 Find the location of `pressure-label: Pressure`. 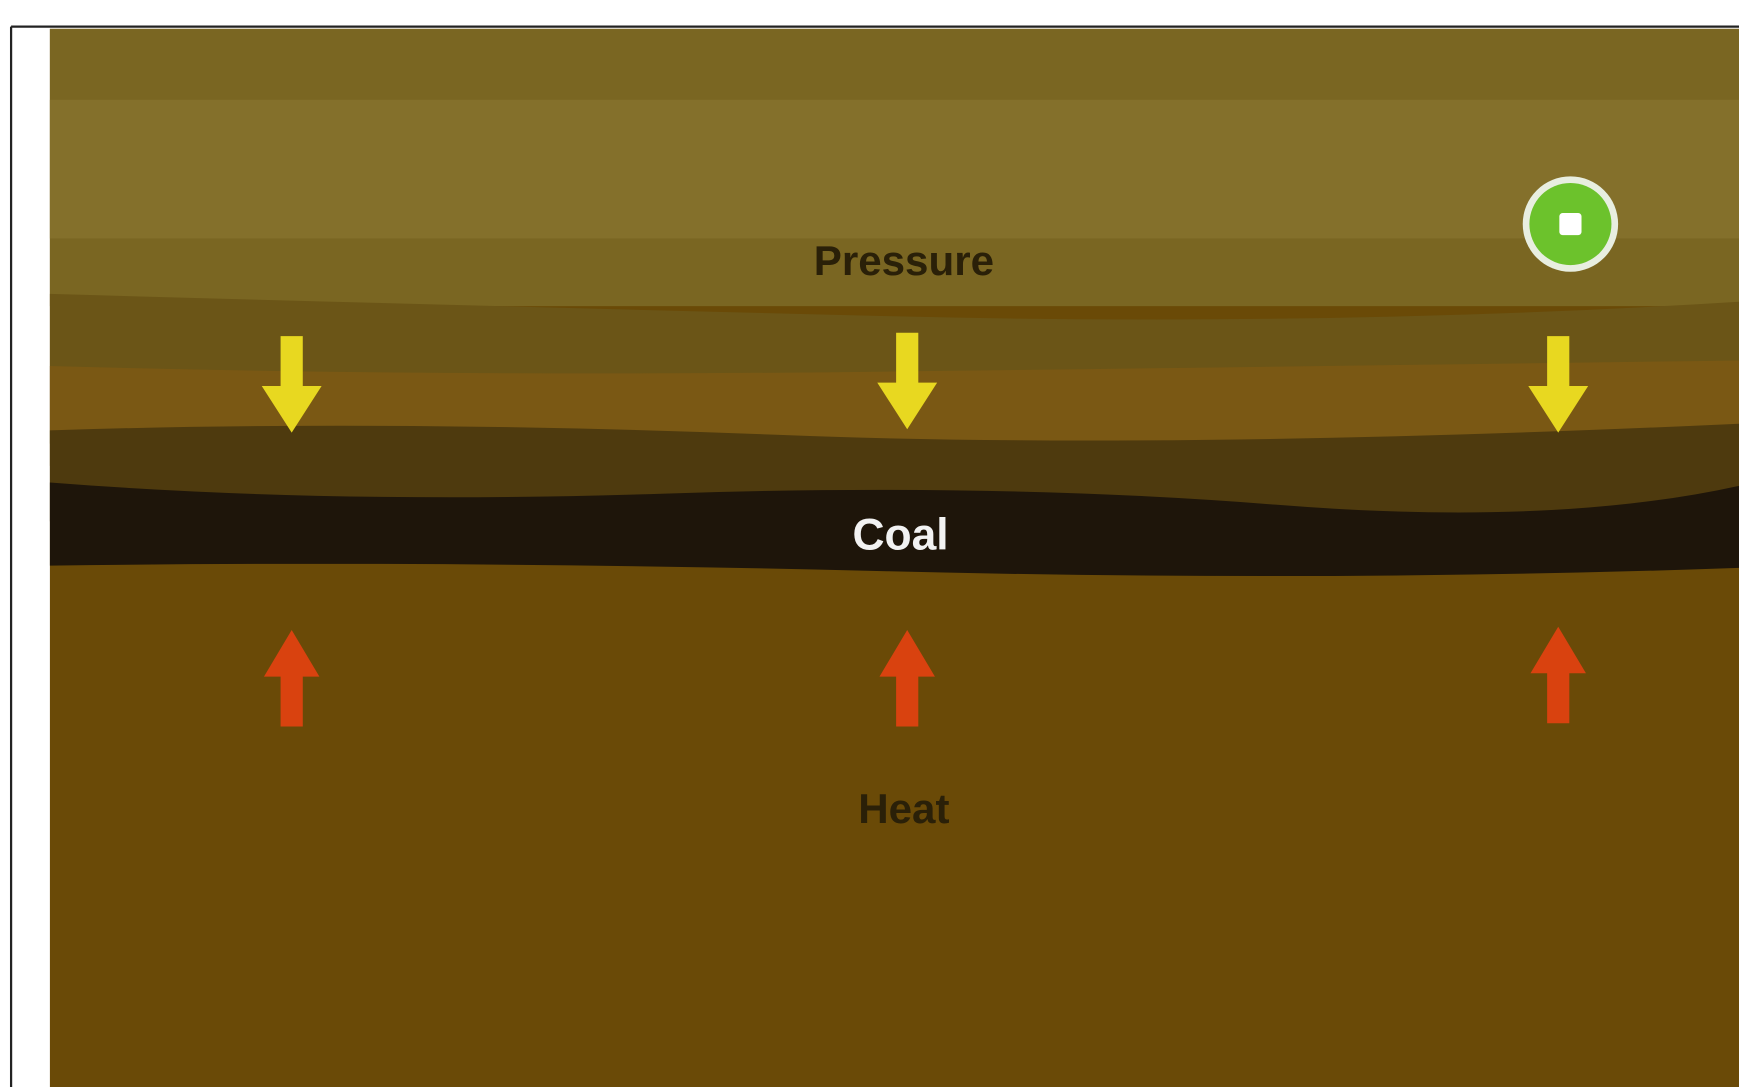

pressure-label: Pressure is located at coordinates (904, 260).